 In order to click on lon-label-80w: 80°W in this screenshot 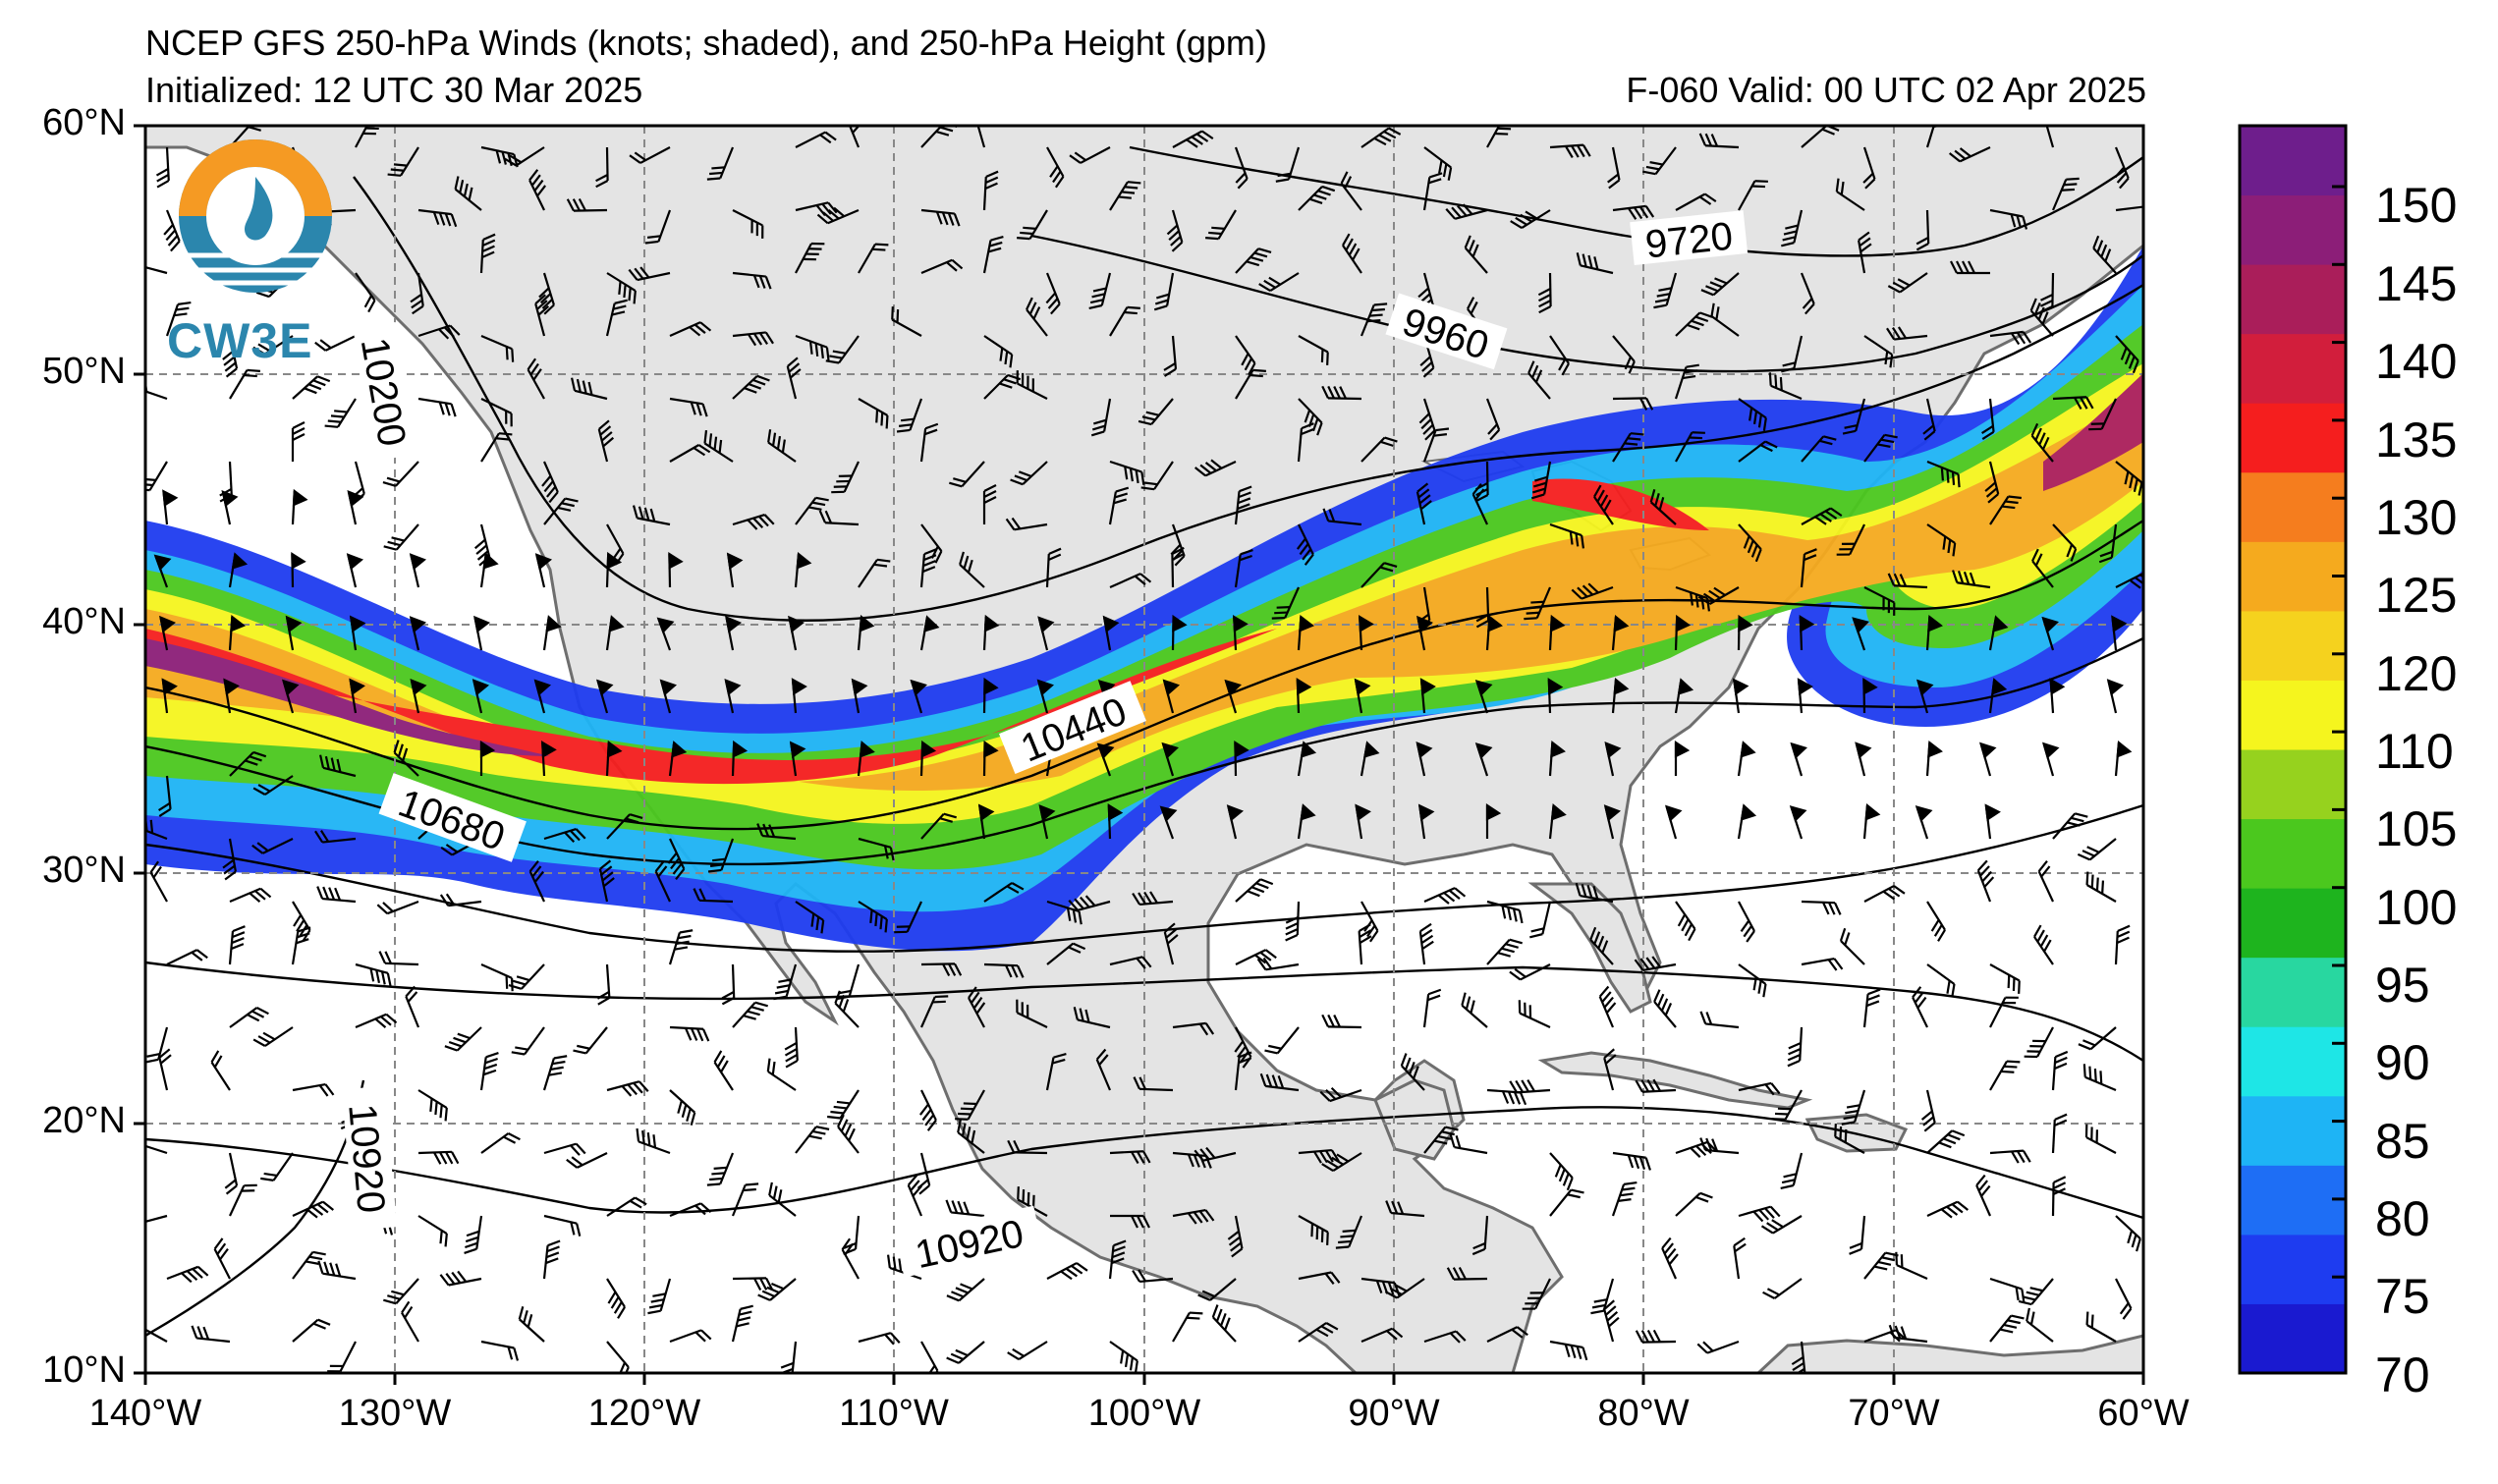, I will do `click(1643, 1413)`.